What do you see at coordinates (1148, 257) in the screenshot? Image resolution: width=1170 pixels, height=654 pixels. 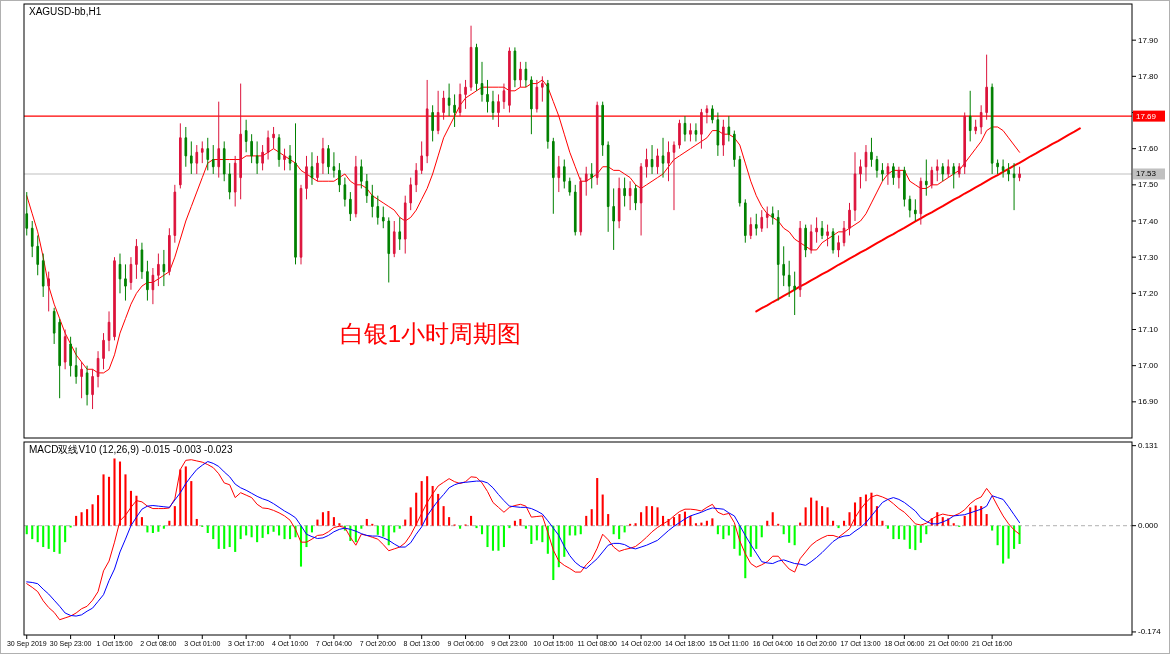 I see `y-tick-label: 17.30` at bounding box center [1148, 257].